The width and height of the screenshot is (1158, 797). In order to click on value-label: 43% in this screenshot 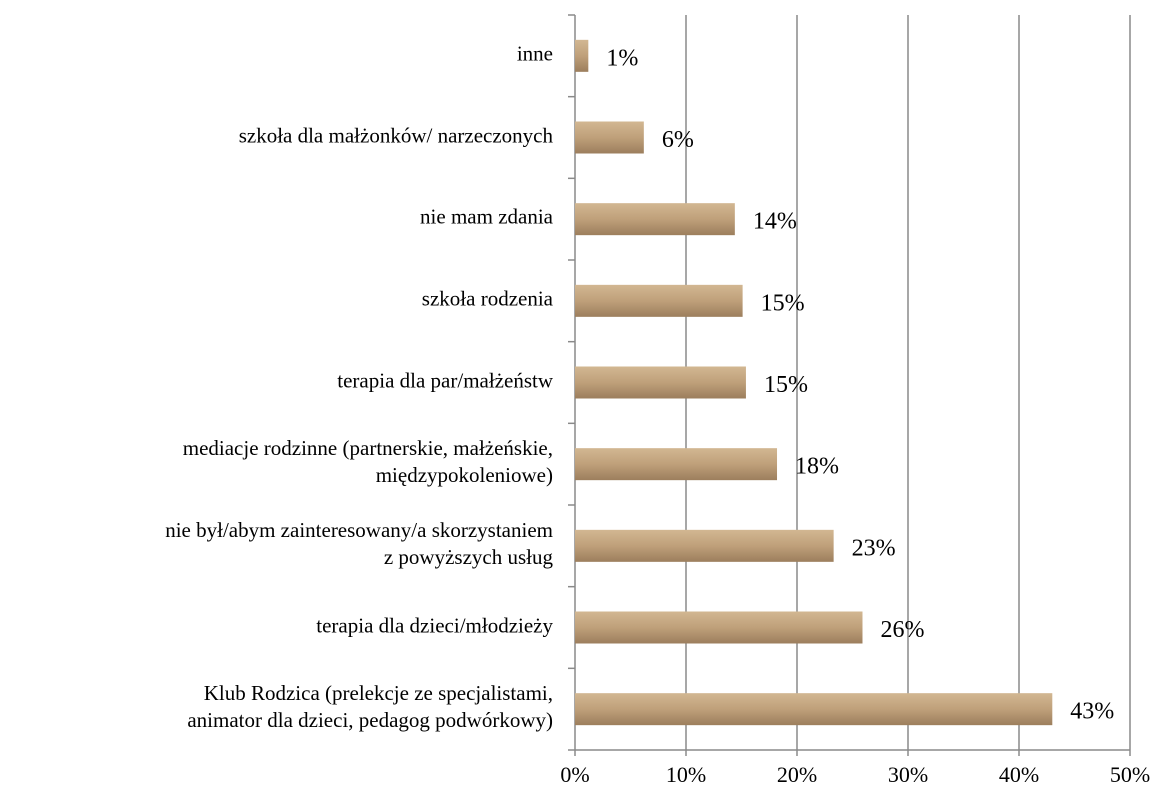, I will do `click(1092, 712)`.